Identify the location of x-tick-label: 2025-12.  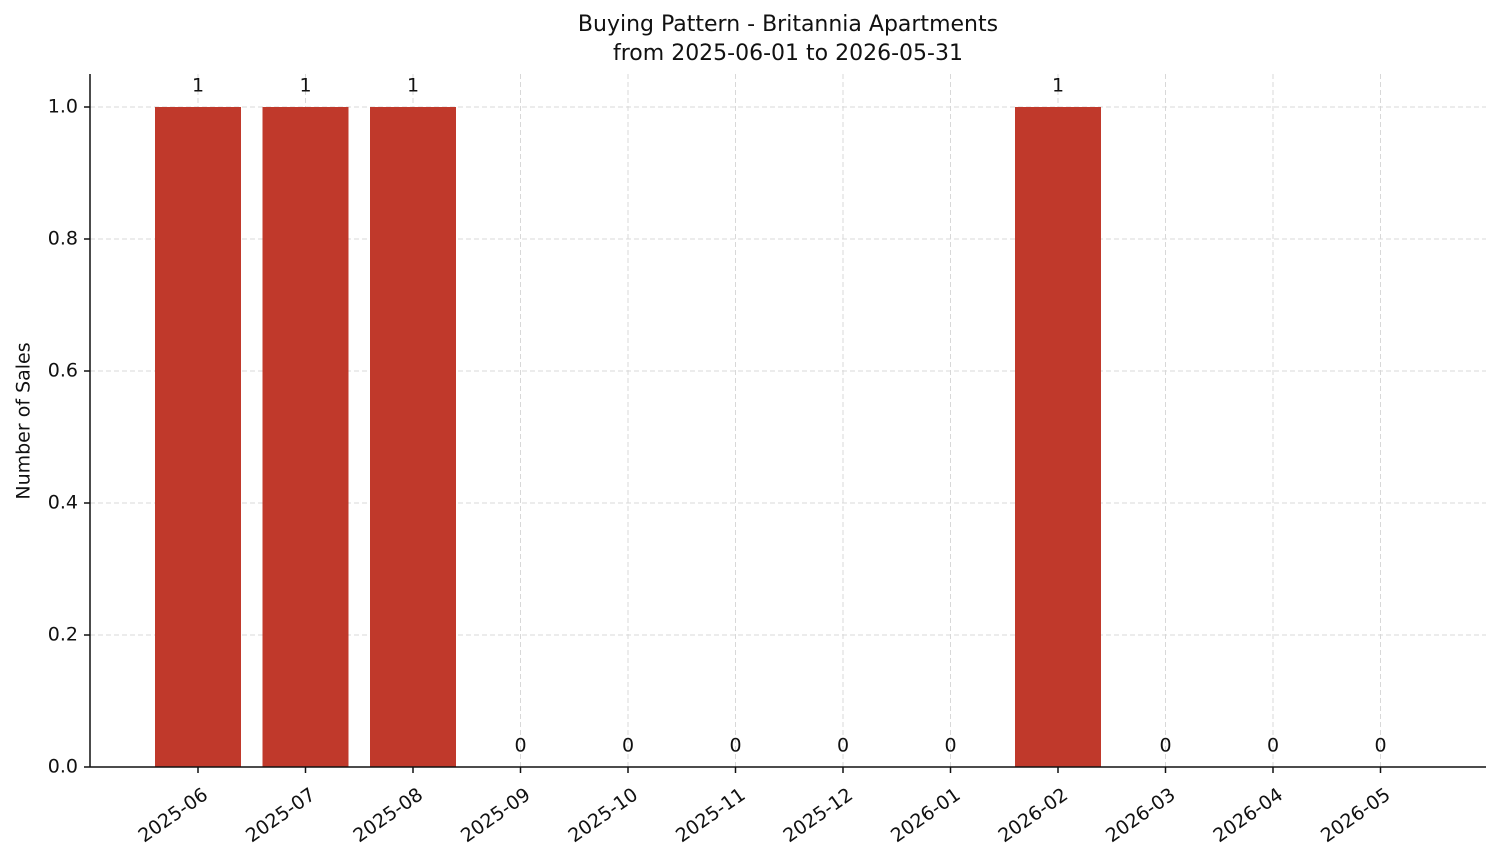
(818, 816).